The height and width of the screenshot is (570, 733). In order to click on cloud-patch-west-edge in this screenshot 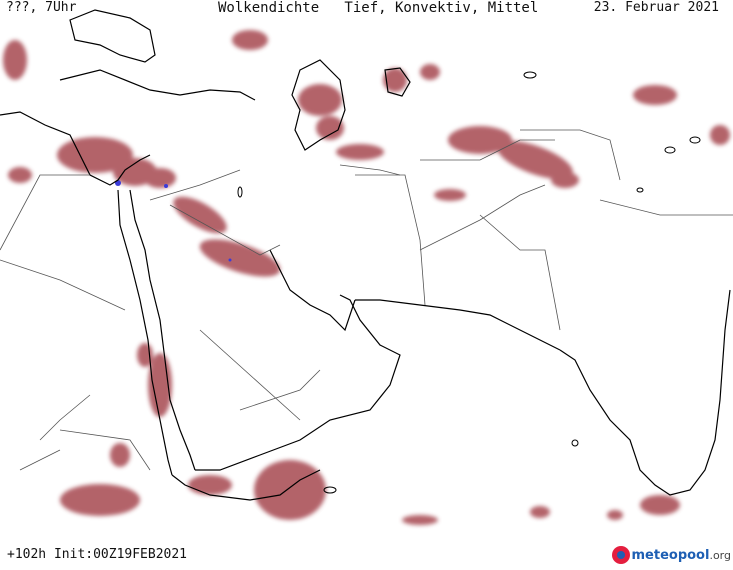, I will do `click(15, 60)`.